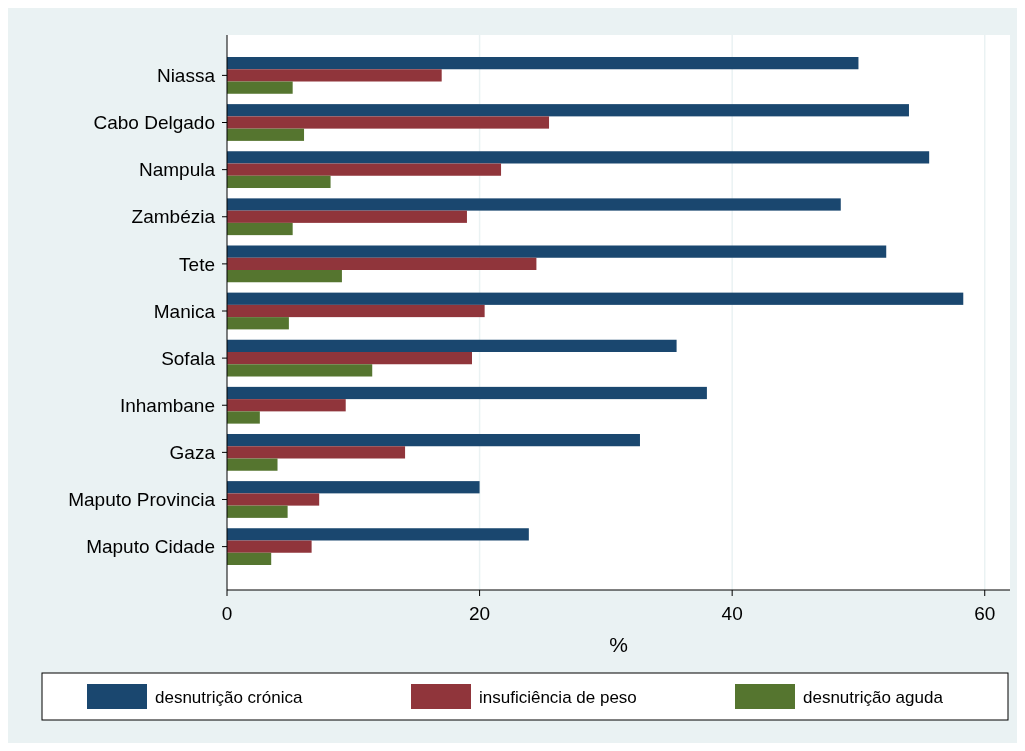 The image size is (1025, 751). What do you see at coordinates (480, 613) in the screenshot?
I see `x-tick-label: 20` at bounding box center [480, 613].